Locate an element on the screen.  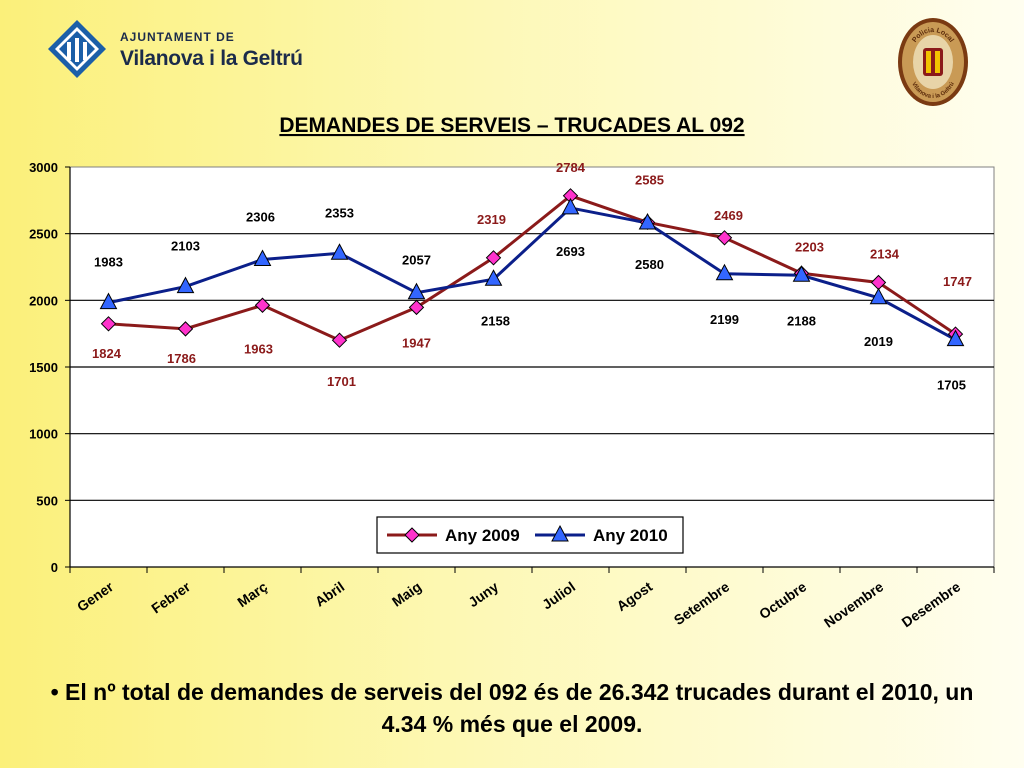
series-line-2010 is located at coordinates (532, 273).